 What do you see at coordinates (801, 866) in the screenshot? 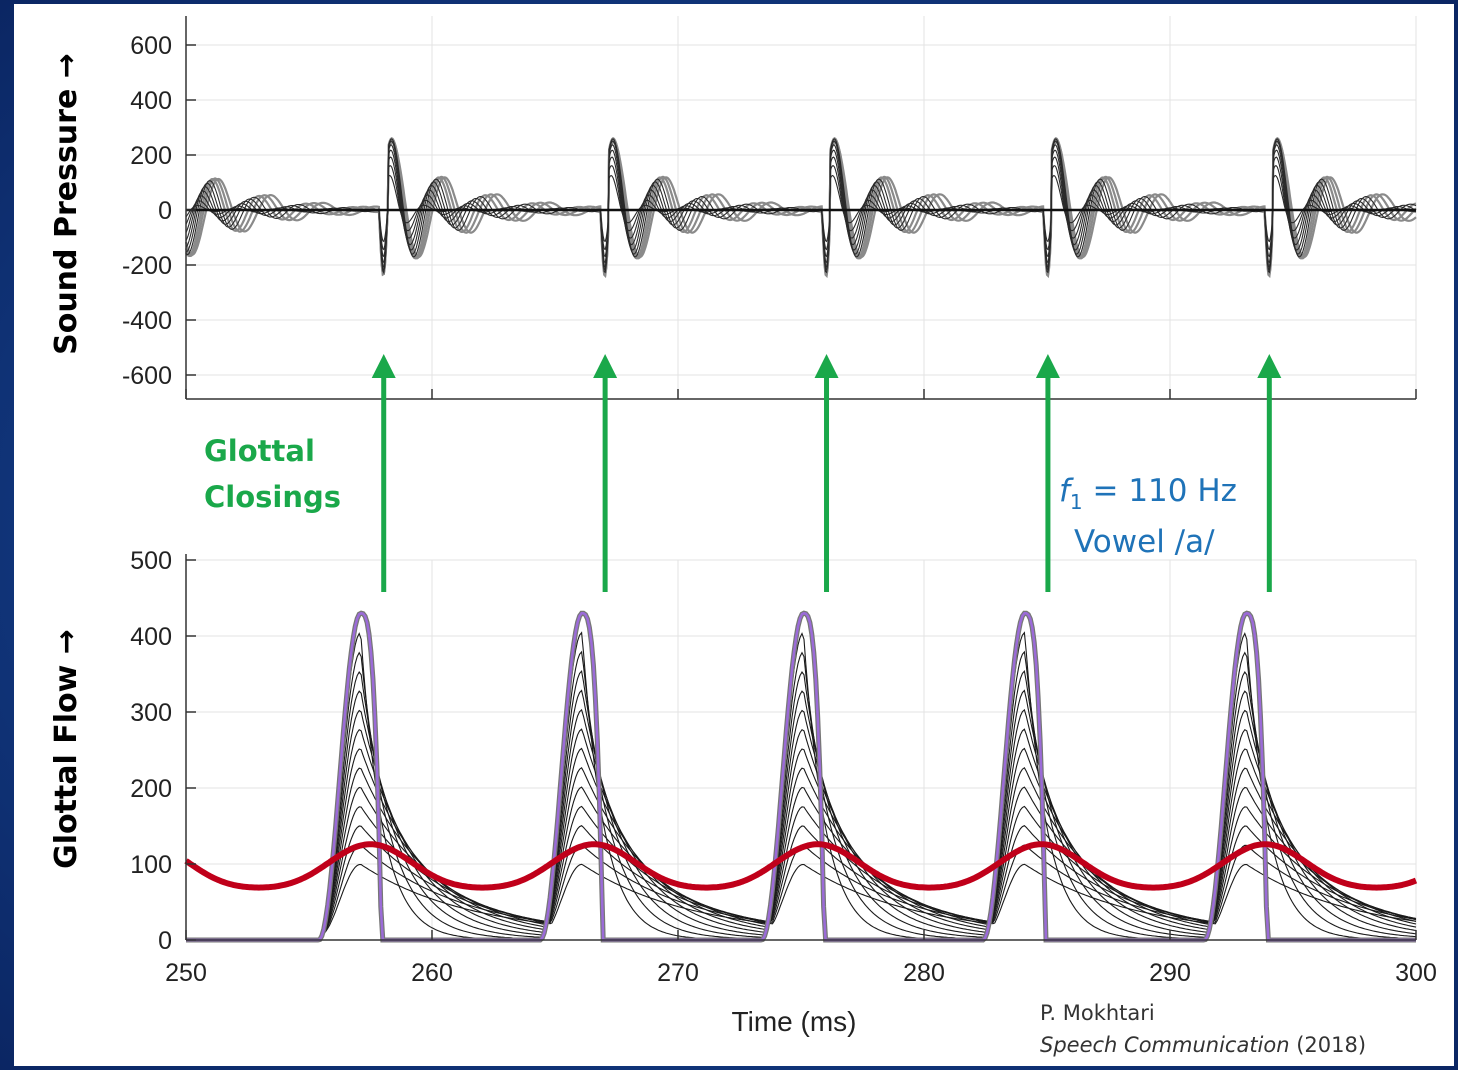
I see `glottal-flow-red-trace` at bounding box center [801, 866].